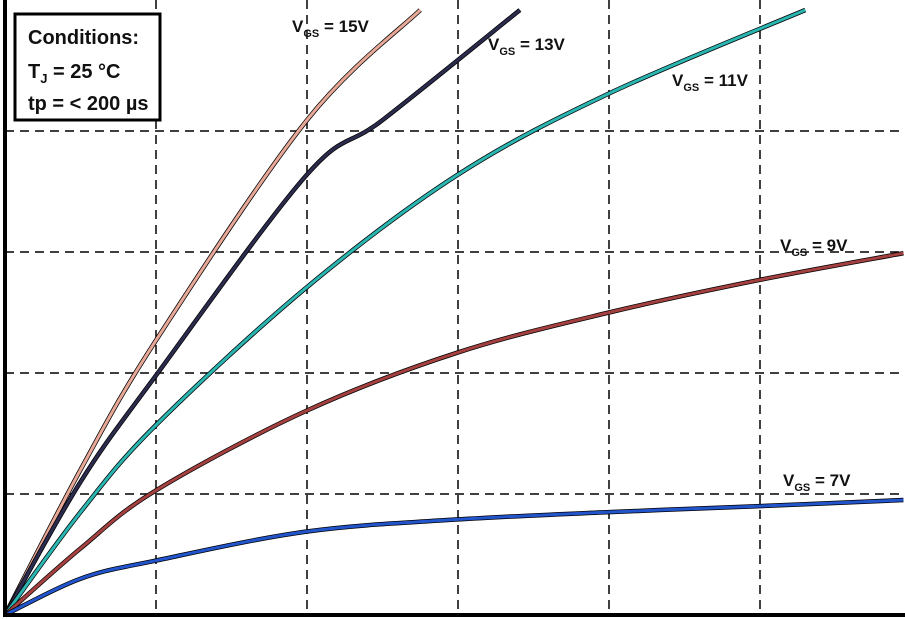 Image resolution: width=905 pixels, height=619 pixels. I want to click on conditions-frame, so click(87, 67).